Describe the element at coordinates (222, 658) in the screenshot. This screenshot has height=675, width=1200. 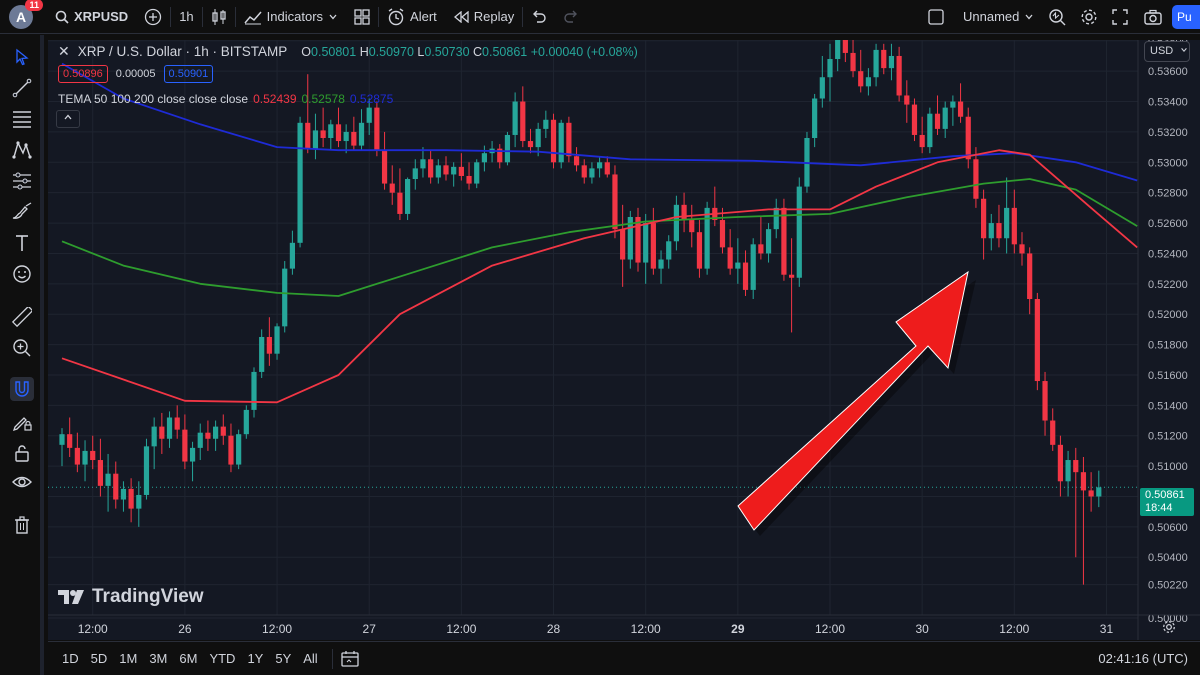
I see `range-button-ytd: YTD` at that location.